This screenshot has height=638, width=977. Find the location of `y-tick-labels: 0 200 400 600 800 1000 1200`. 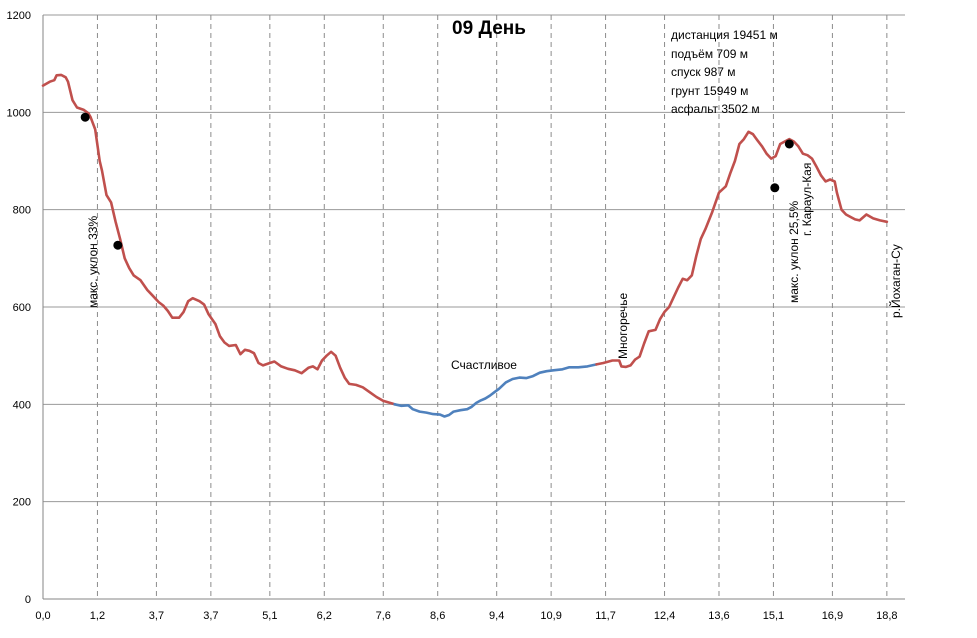

y-tick-labels: 0 200 400 600 800 1000 1200 is located at coordinates (19, 308).